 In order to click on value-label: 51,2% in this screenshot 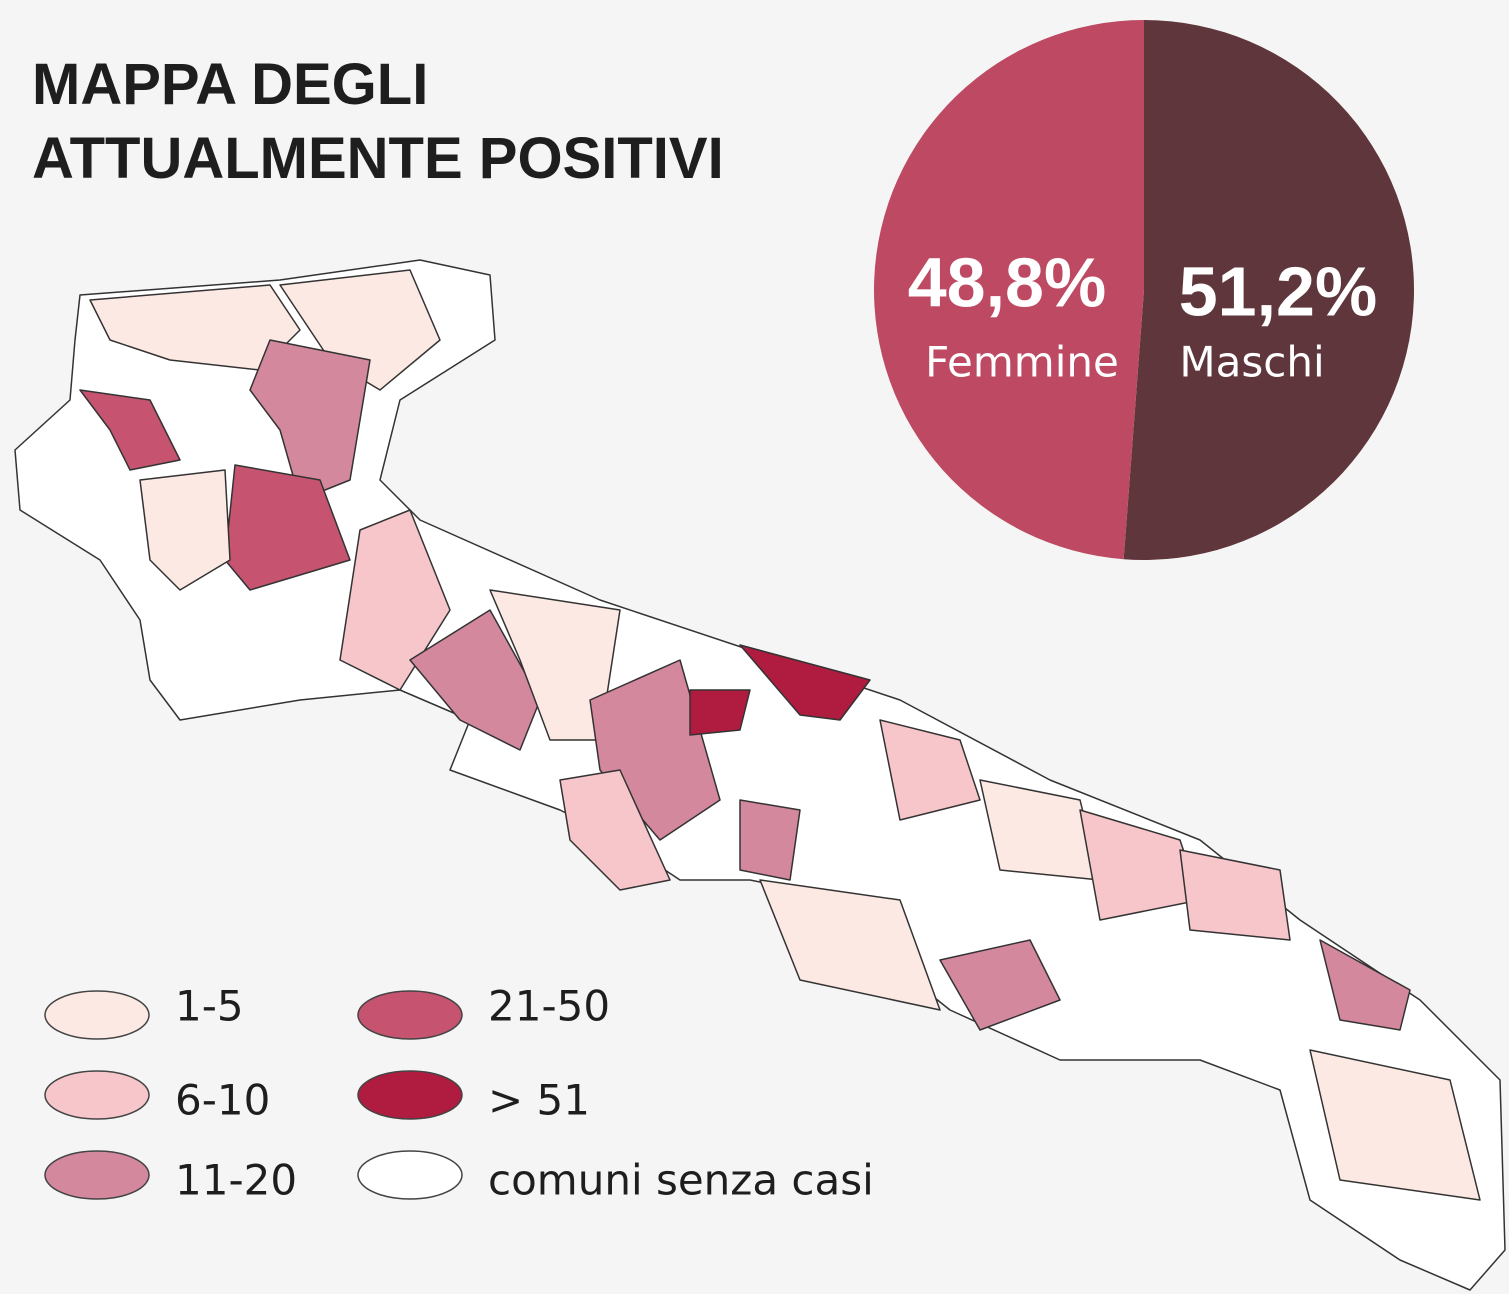, I will do `click(1278, 291)`.